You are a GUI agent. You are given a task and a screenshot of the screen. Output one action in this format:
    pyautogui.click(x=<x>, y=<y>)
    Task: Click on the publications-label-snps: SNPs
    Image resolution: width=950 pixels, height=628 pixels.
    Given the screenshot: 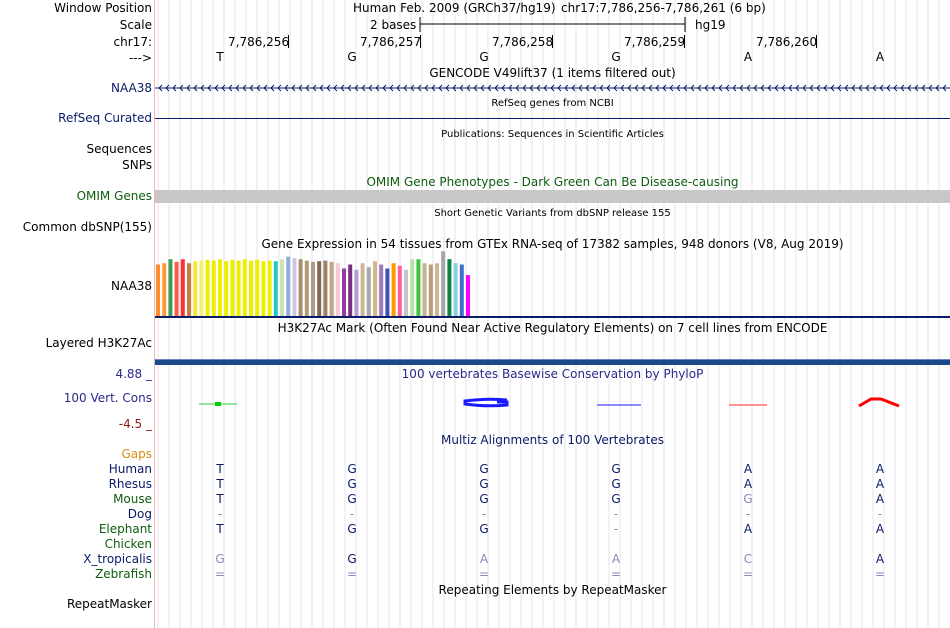 What is the action you would take?
    pyautogui.click(x=137, y=165)
    